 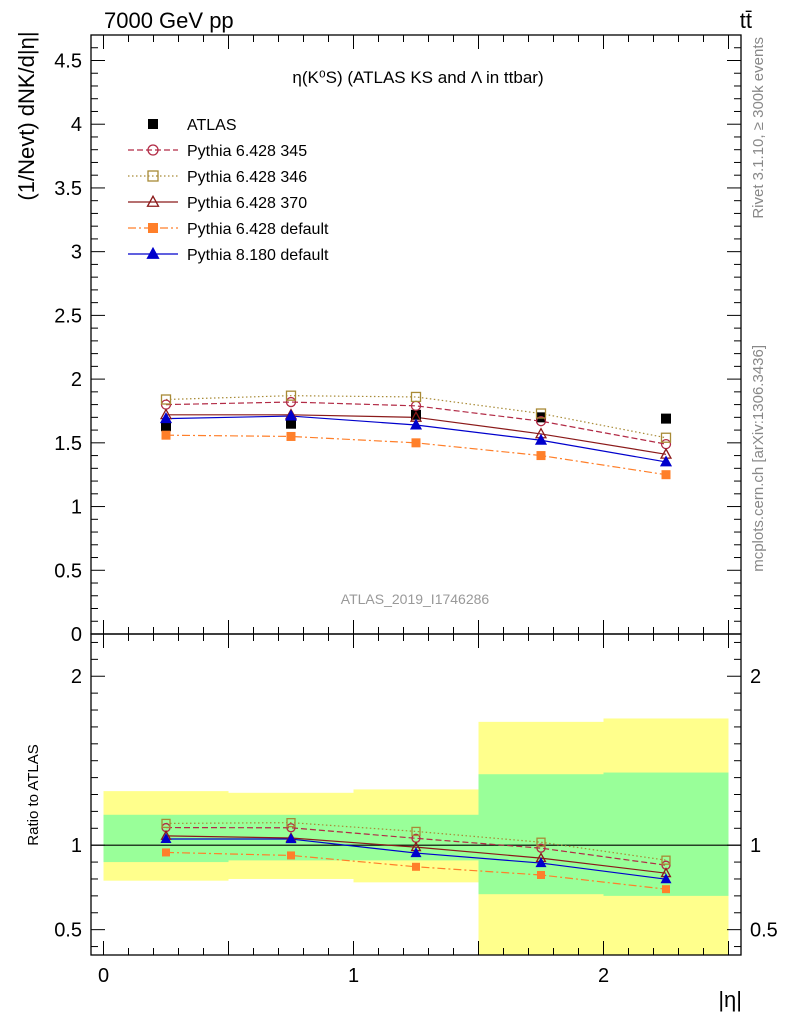 I want to click on ratio-tick-label-right: 2, so click(x=755, y=677).